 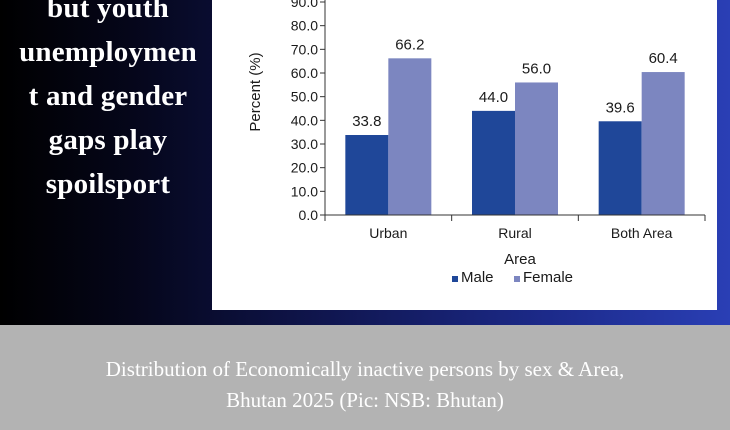 I want to click on y-tick-label: 40.0, so click(x=304, y=120).